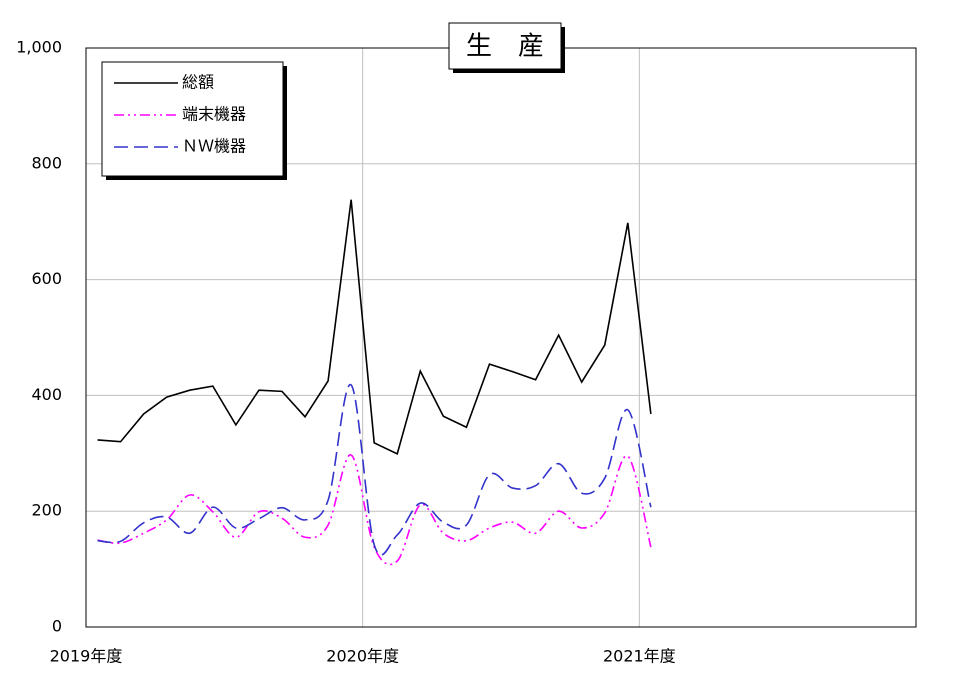 This screenshot has height=700, width=958. Describe the element at coordinates (214, 146) in the screenshot. I see `legend-label: ＮＷ機器` at that location.